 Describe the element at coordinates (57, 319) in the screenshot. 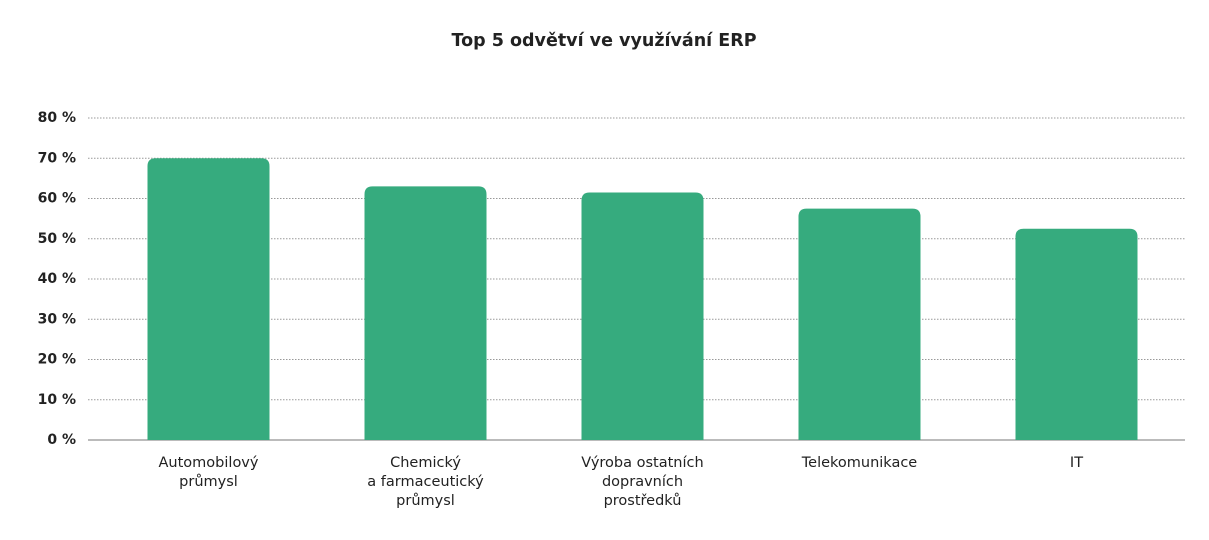

I see `y-tick-label: 30 %` at that location.